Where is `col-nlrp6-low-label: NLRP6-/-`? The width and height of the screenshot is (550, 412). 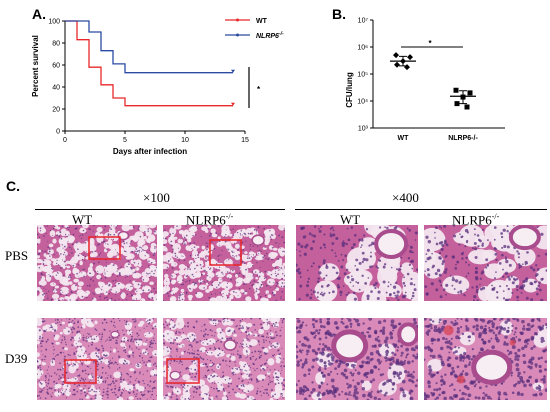
col-nlrp6-low-label: NLRP6-/- is located at coordinates (210, 220).